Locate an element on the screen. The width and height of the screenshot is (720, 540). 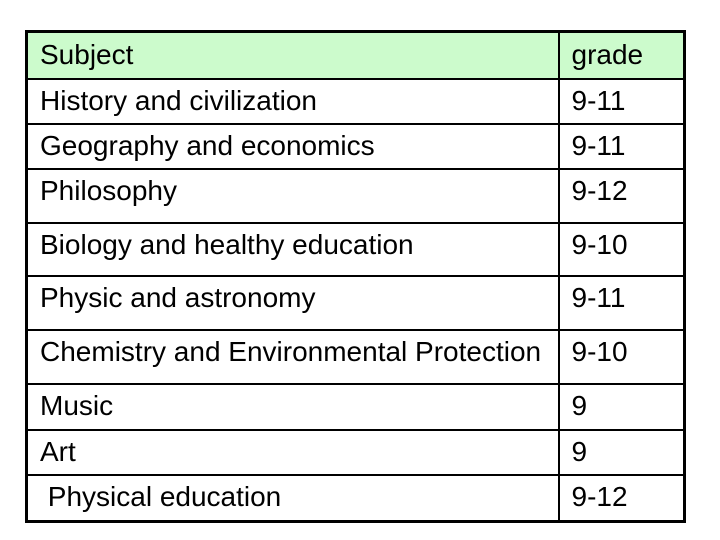
table-row: Geography and economics 9-11 is located at coordinates (355, 146).